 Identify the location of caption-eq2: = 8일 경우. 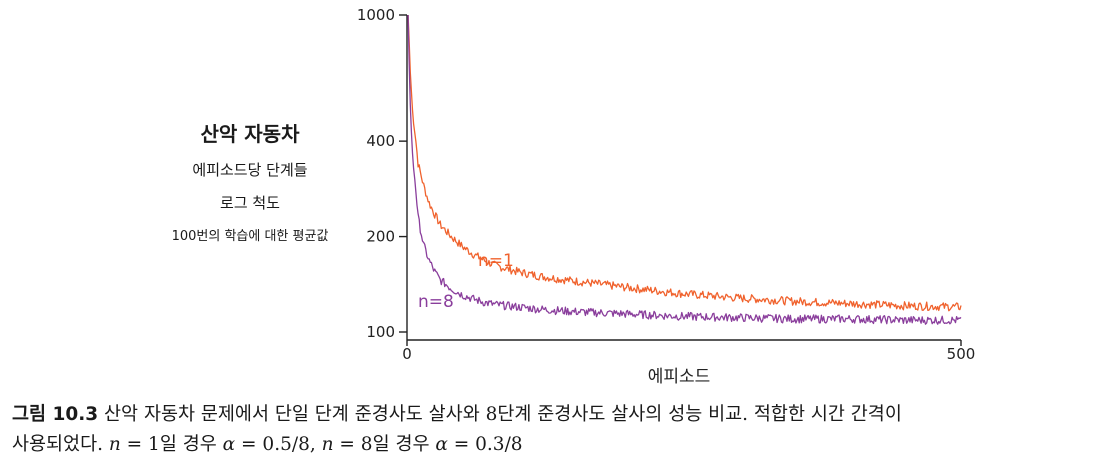
(384, 444).